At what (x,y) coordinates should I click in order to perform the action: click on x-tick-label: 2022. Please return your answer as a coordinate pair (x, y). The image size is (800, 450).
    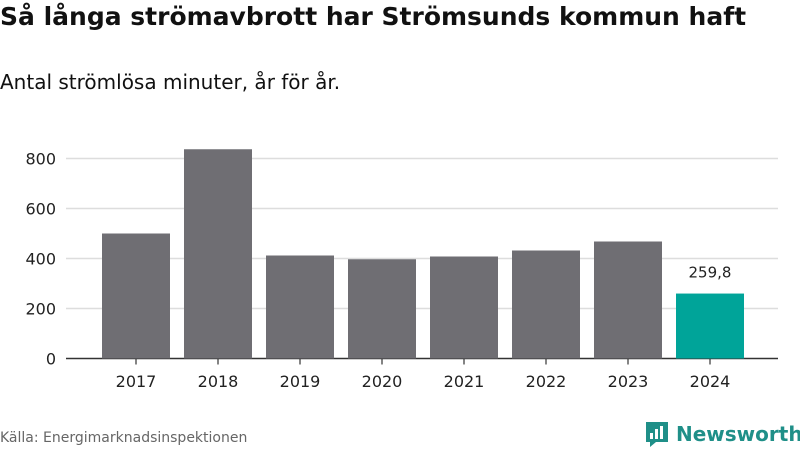
    Looking at the image, I should click on (546, 381).